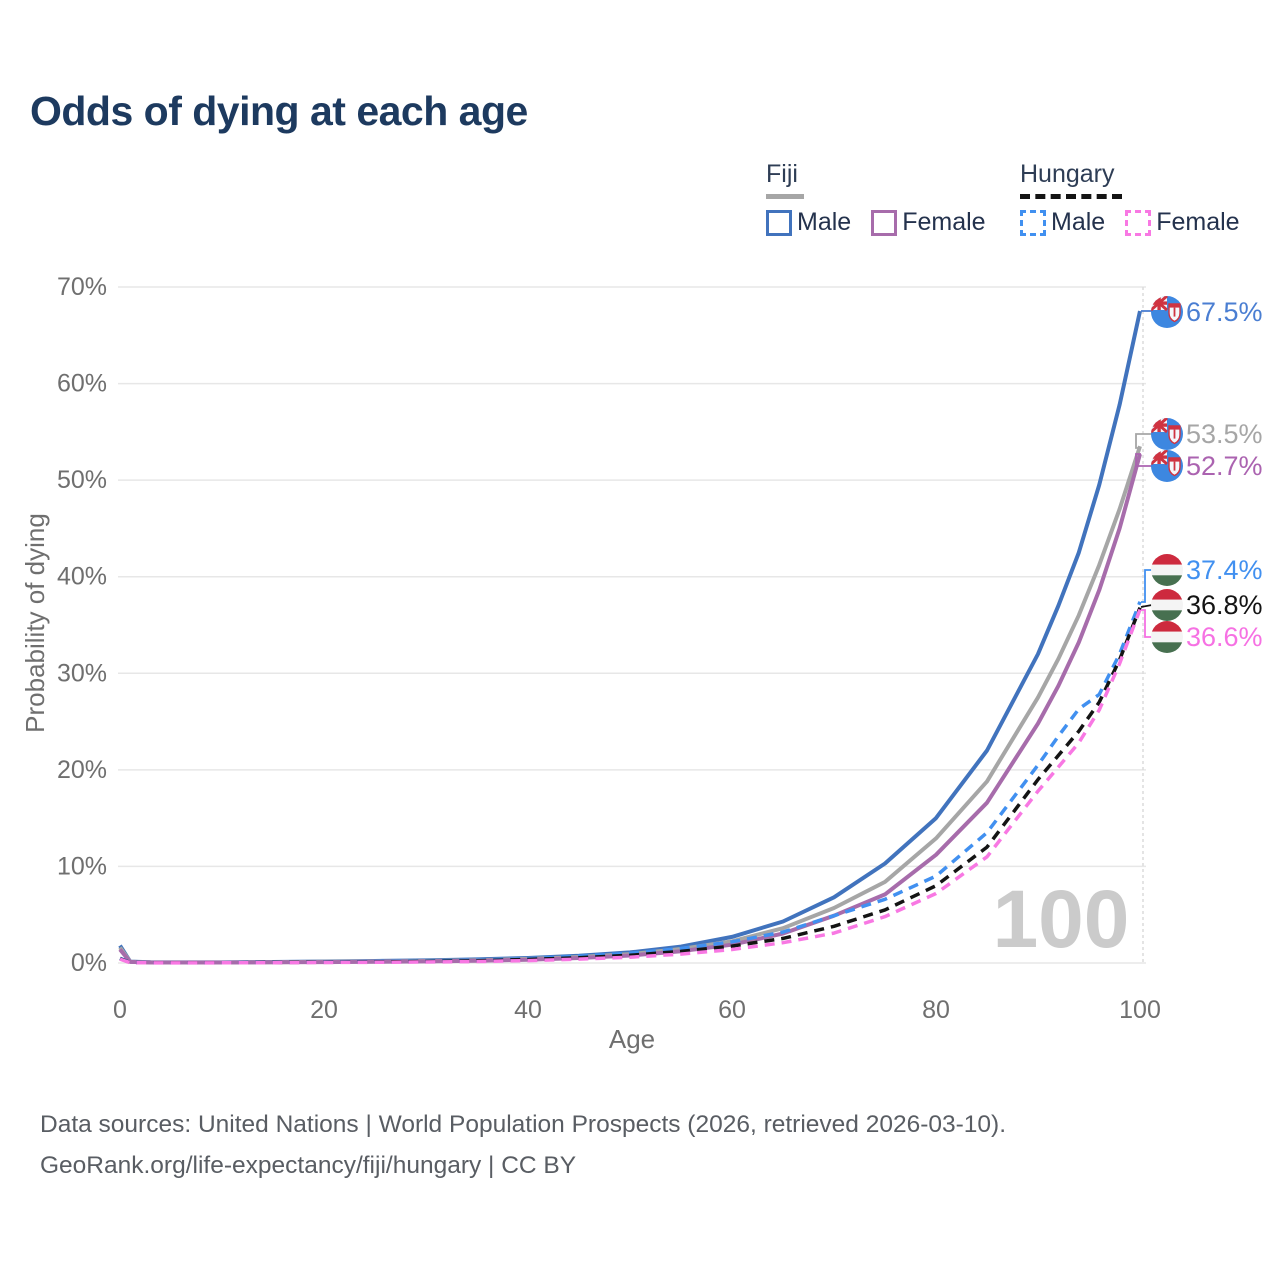 This screenshot has height=1280, width=1280. I want to click on x-tick-label: 40, so click(528, 1010).